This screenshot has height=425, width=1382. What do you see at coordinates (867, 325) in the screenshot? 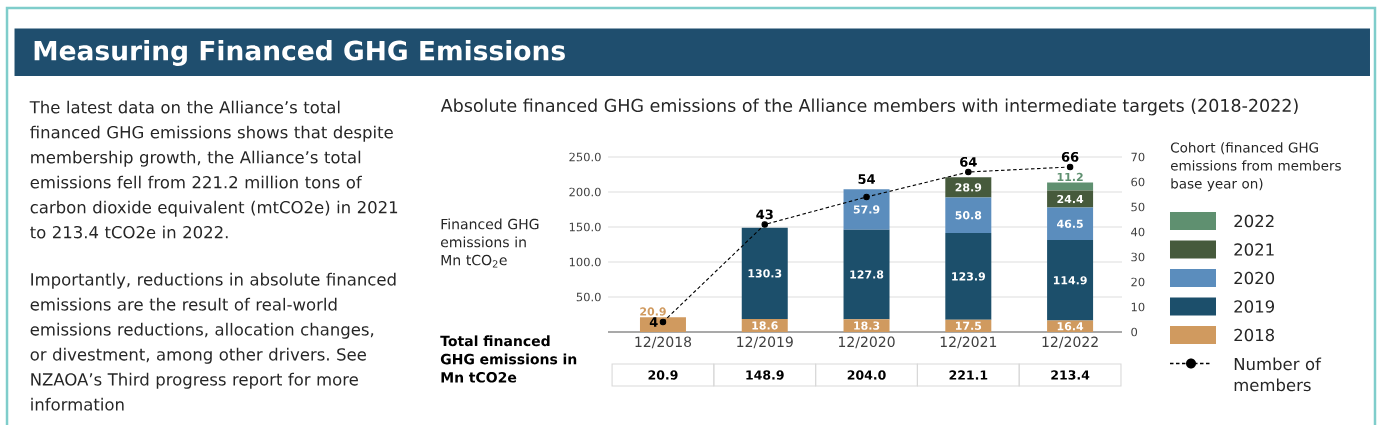
I see `data-label: 18.3` at bounding box center [867, 325].